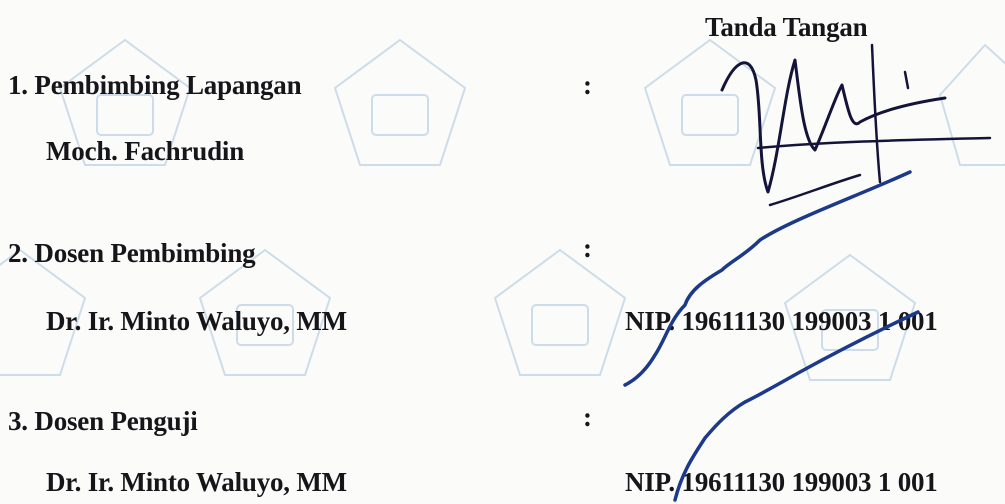 This screenshot has width=1005, height=504. Describe the element at coordinates (587, 248) in the screenshot. I see `colon-2: :` at that location.